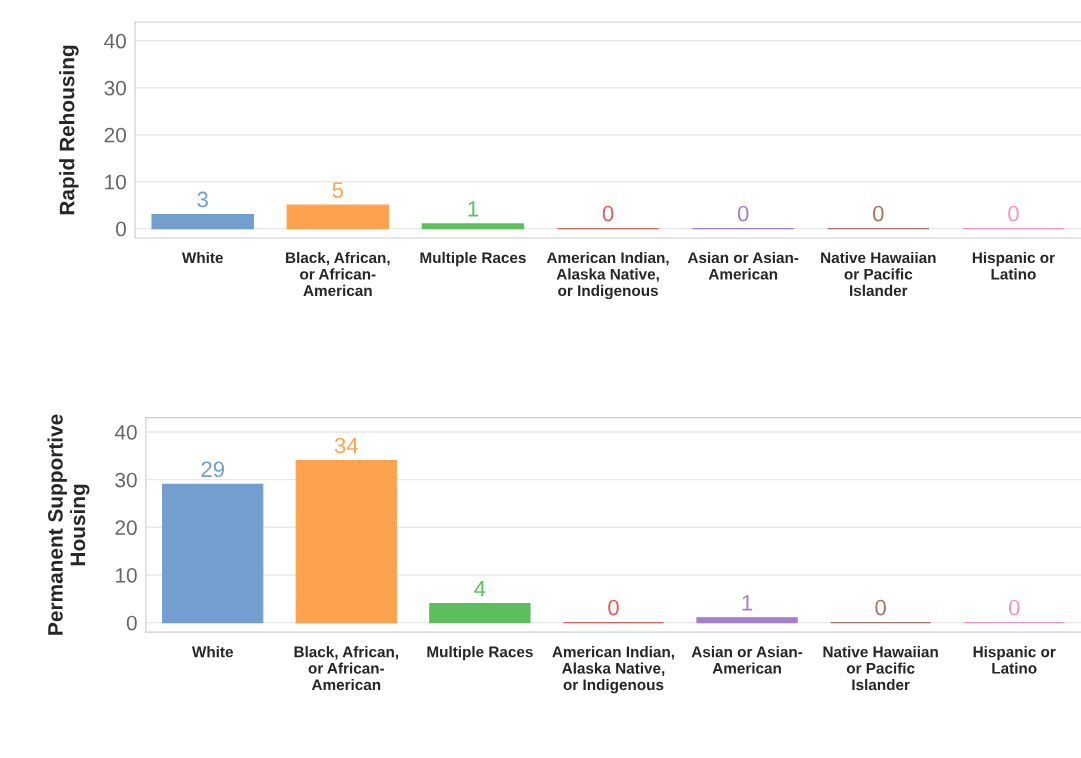 The width and height of the screenshot is (1081, 758). Describe the element at coordinates (346, 445) in the screenshot. I see `data-label: 34` at that location.